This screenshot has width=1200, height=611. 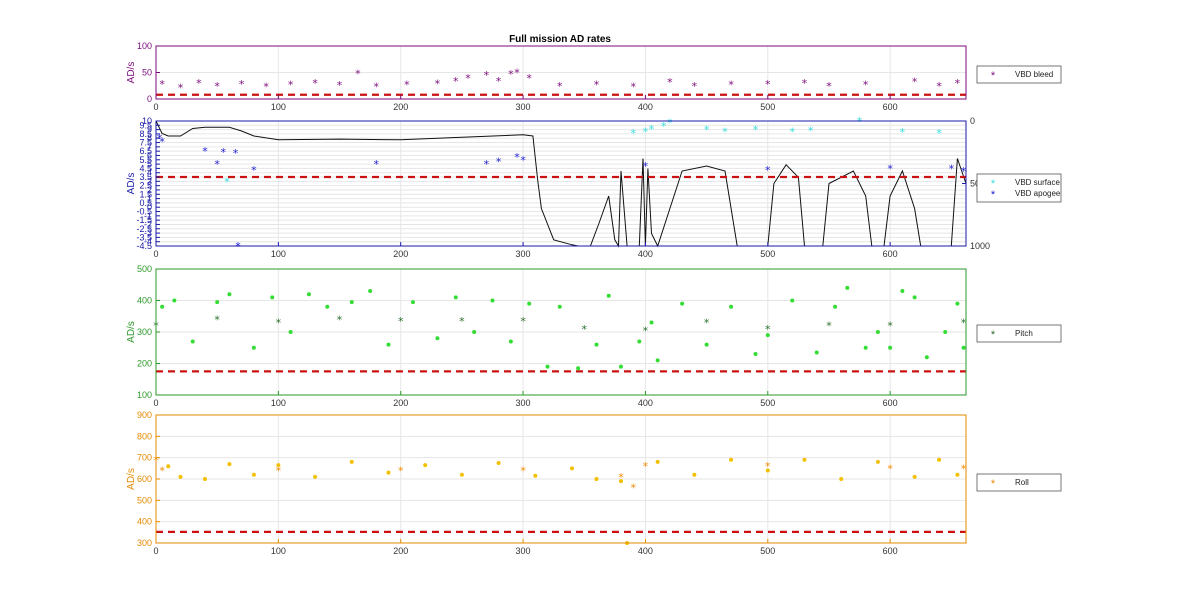 What do you see at coordinates (144, 269) in the screenshot?
I see `y-tick-label: 500` at bounding box center [144, 269].